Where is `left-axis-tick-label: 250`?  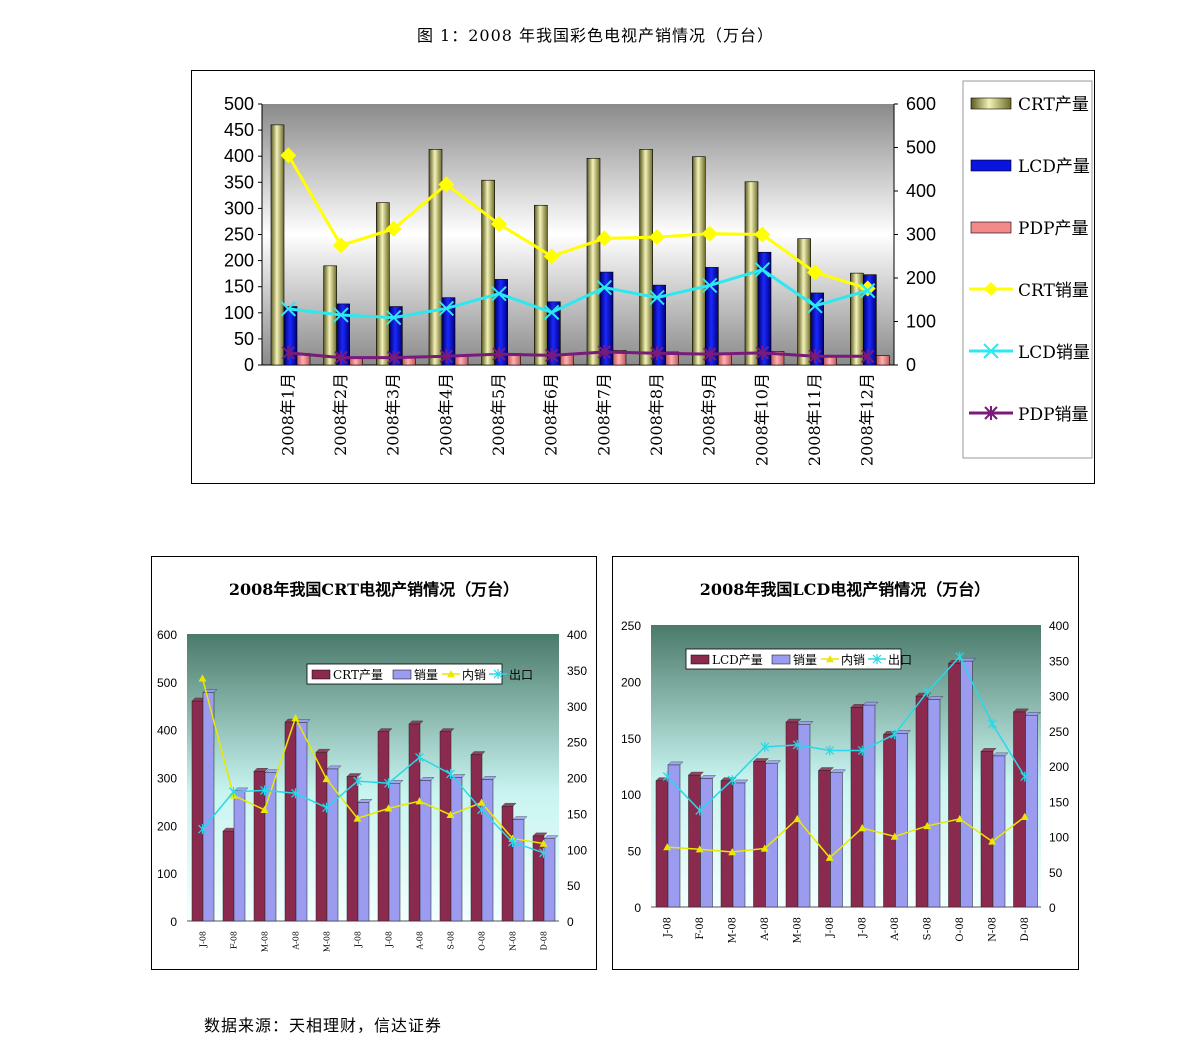 left-axis-tick-label: 250 is located at coordinates (239, 235).